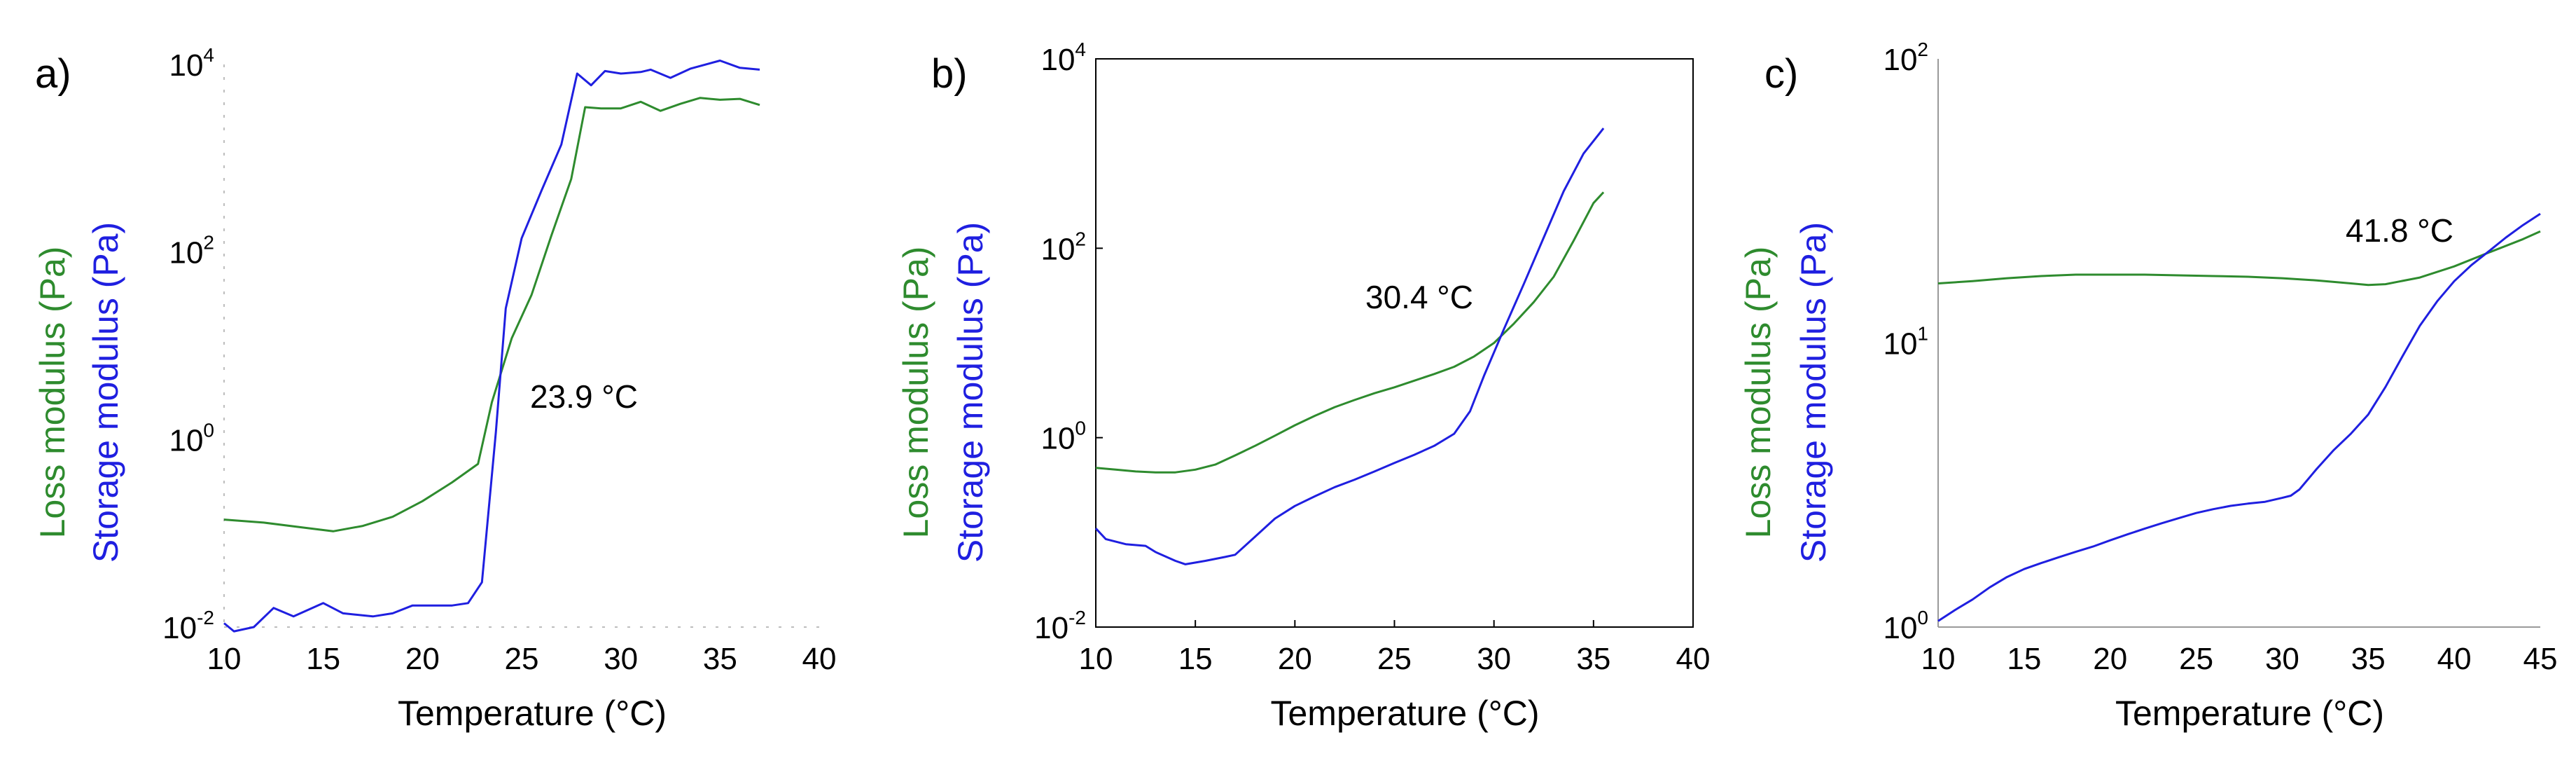  What do you see at coordinates (949, 74) in the screenshot?
I see `panel-label: b)` at bounding box center [949, 74].